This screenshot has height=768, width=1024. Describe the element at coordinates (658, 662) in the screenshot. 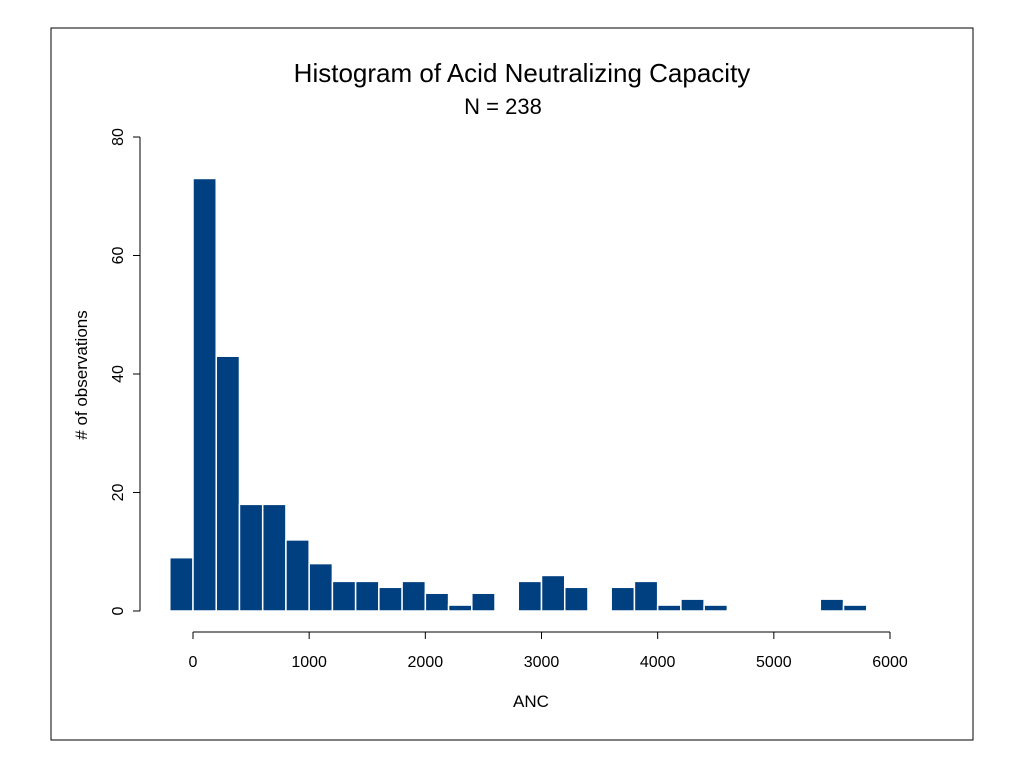

I see `x-tick-label: 4000` at that location.